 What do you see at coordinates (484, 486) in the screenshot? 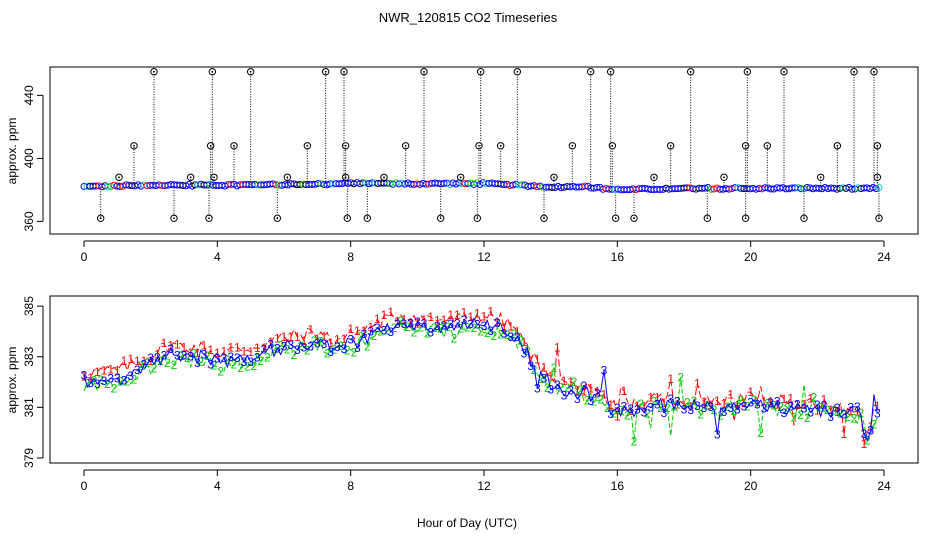
I see `bottom-x-tick-label: 12` at bounding box center [484, 486].